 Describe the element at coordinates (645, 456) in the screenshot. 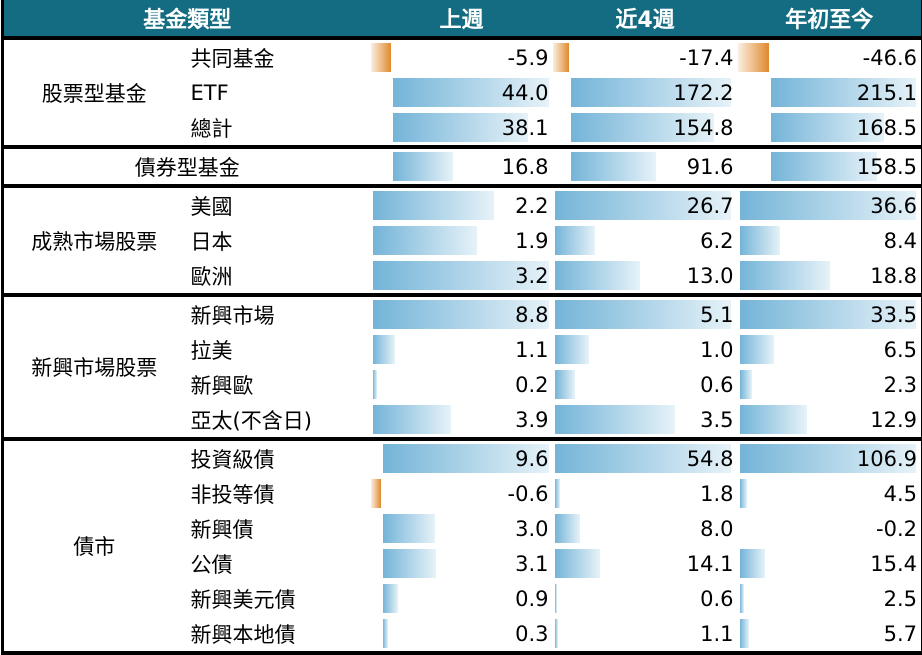

I see `value-cell: 54.8` at that location.